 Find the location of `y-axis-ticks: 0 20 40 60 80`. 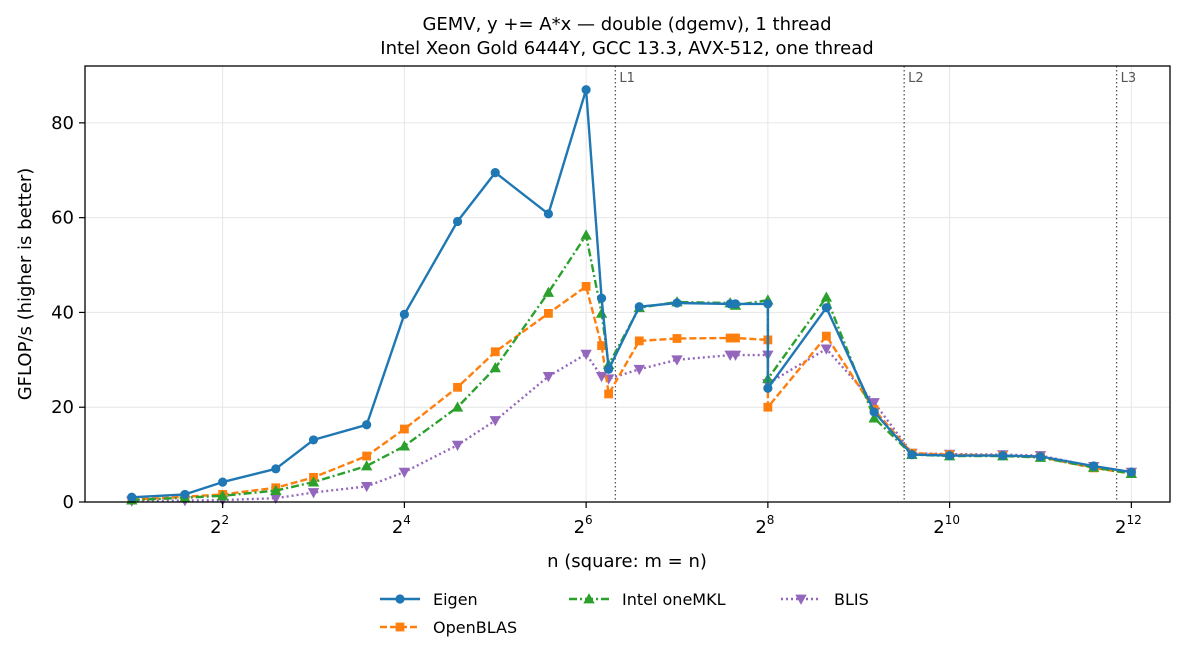

y-axis-ticks: 0 20 40 60 80 is located at coordinates (68, 313).